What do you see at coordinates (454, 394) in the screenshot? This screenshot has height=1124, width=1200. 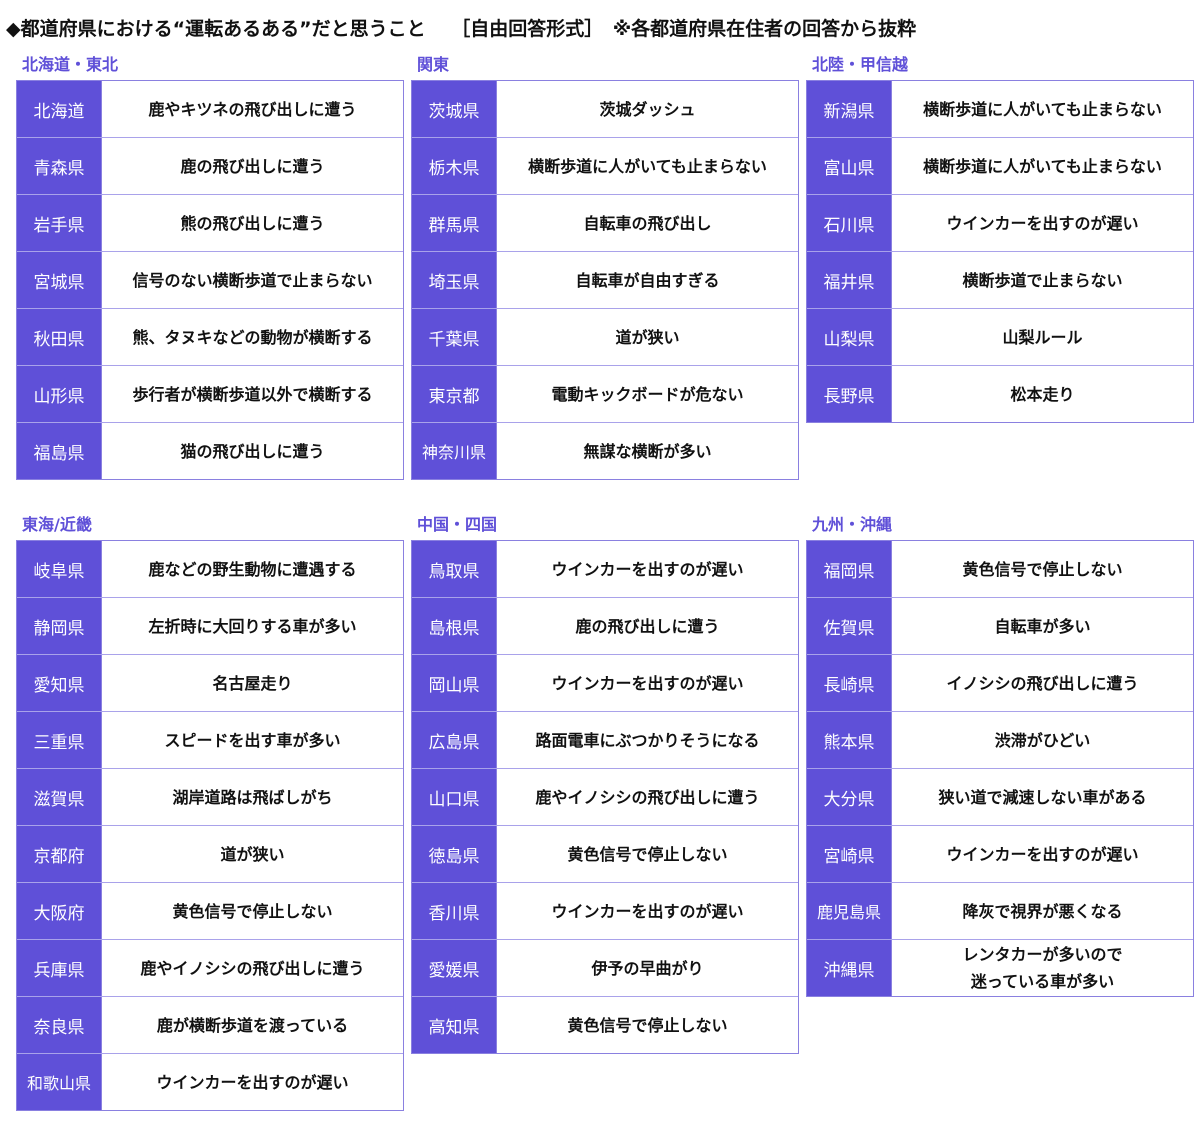 I see `prefecture-cell: 東京都` at bounding box center [454, 394].